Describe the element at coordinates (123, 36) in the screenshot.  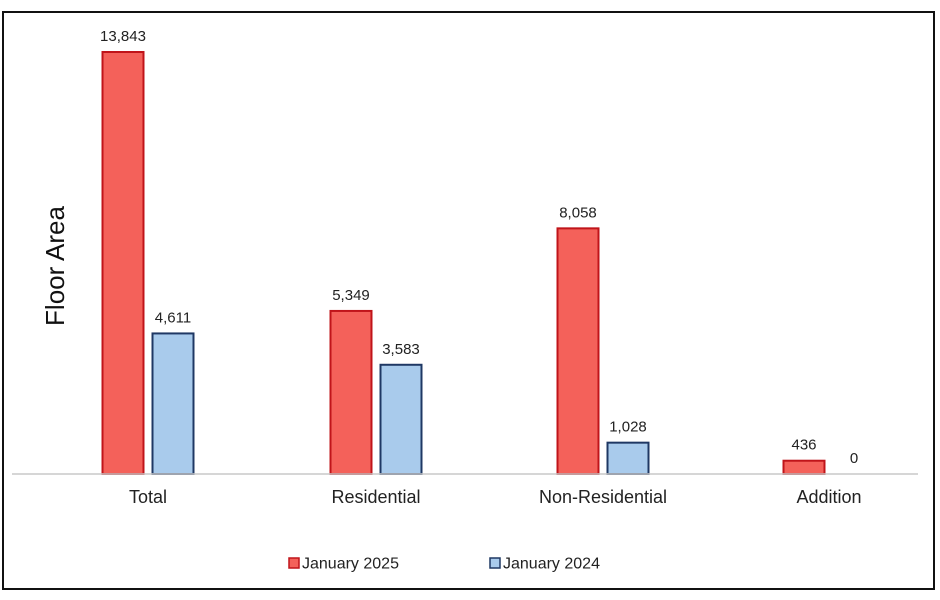
I see `data-label-january-2025-total: 13,843` at that location.